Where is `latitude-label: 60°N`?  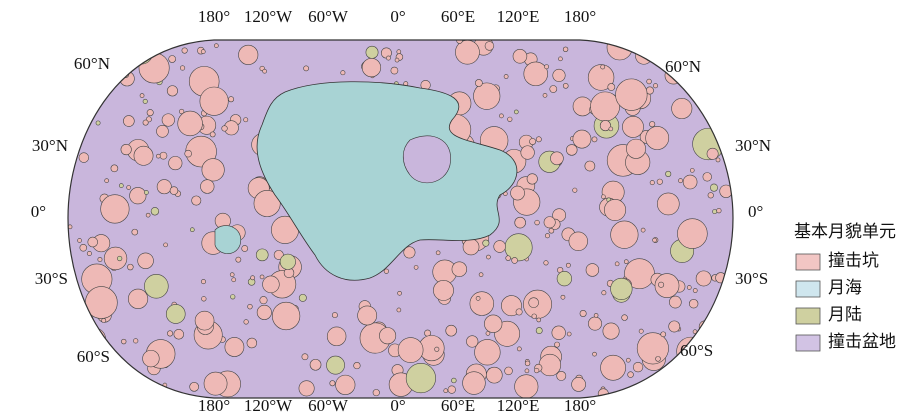 latitude-label: 60°N is located at coordinates (683, 66).